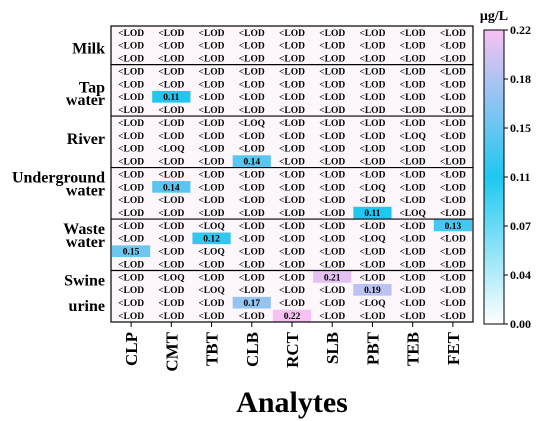 The width and height of the screenshot is (550, 421). What do you see at coordinates (88, 49) in the screenshot?
I see `row-group-label: Milk` at bounding box center [88, 49].